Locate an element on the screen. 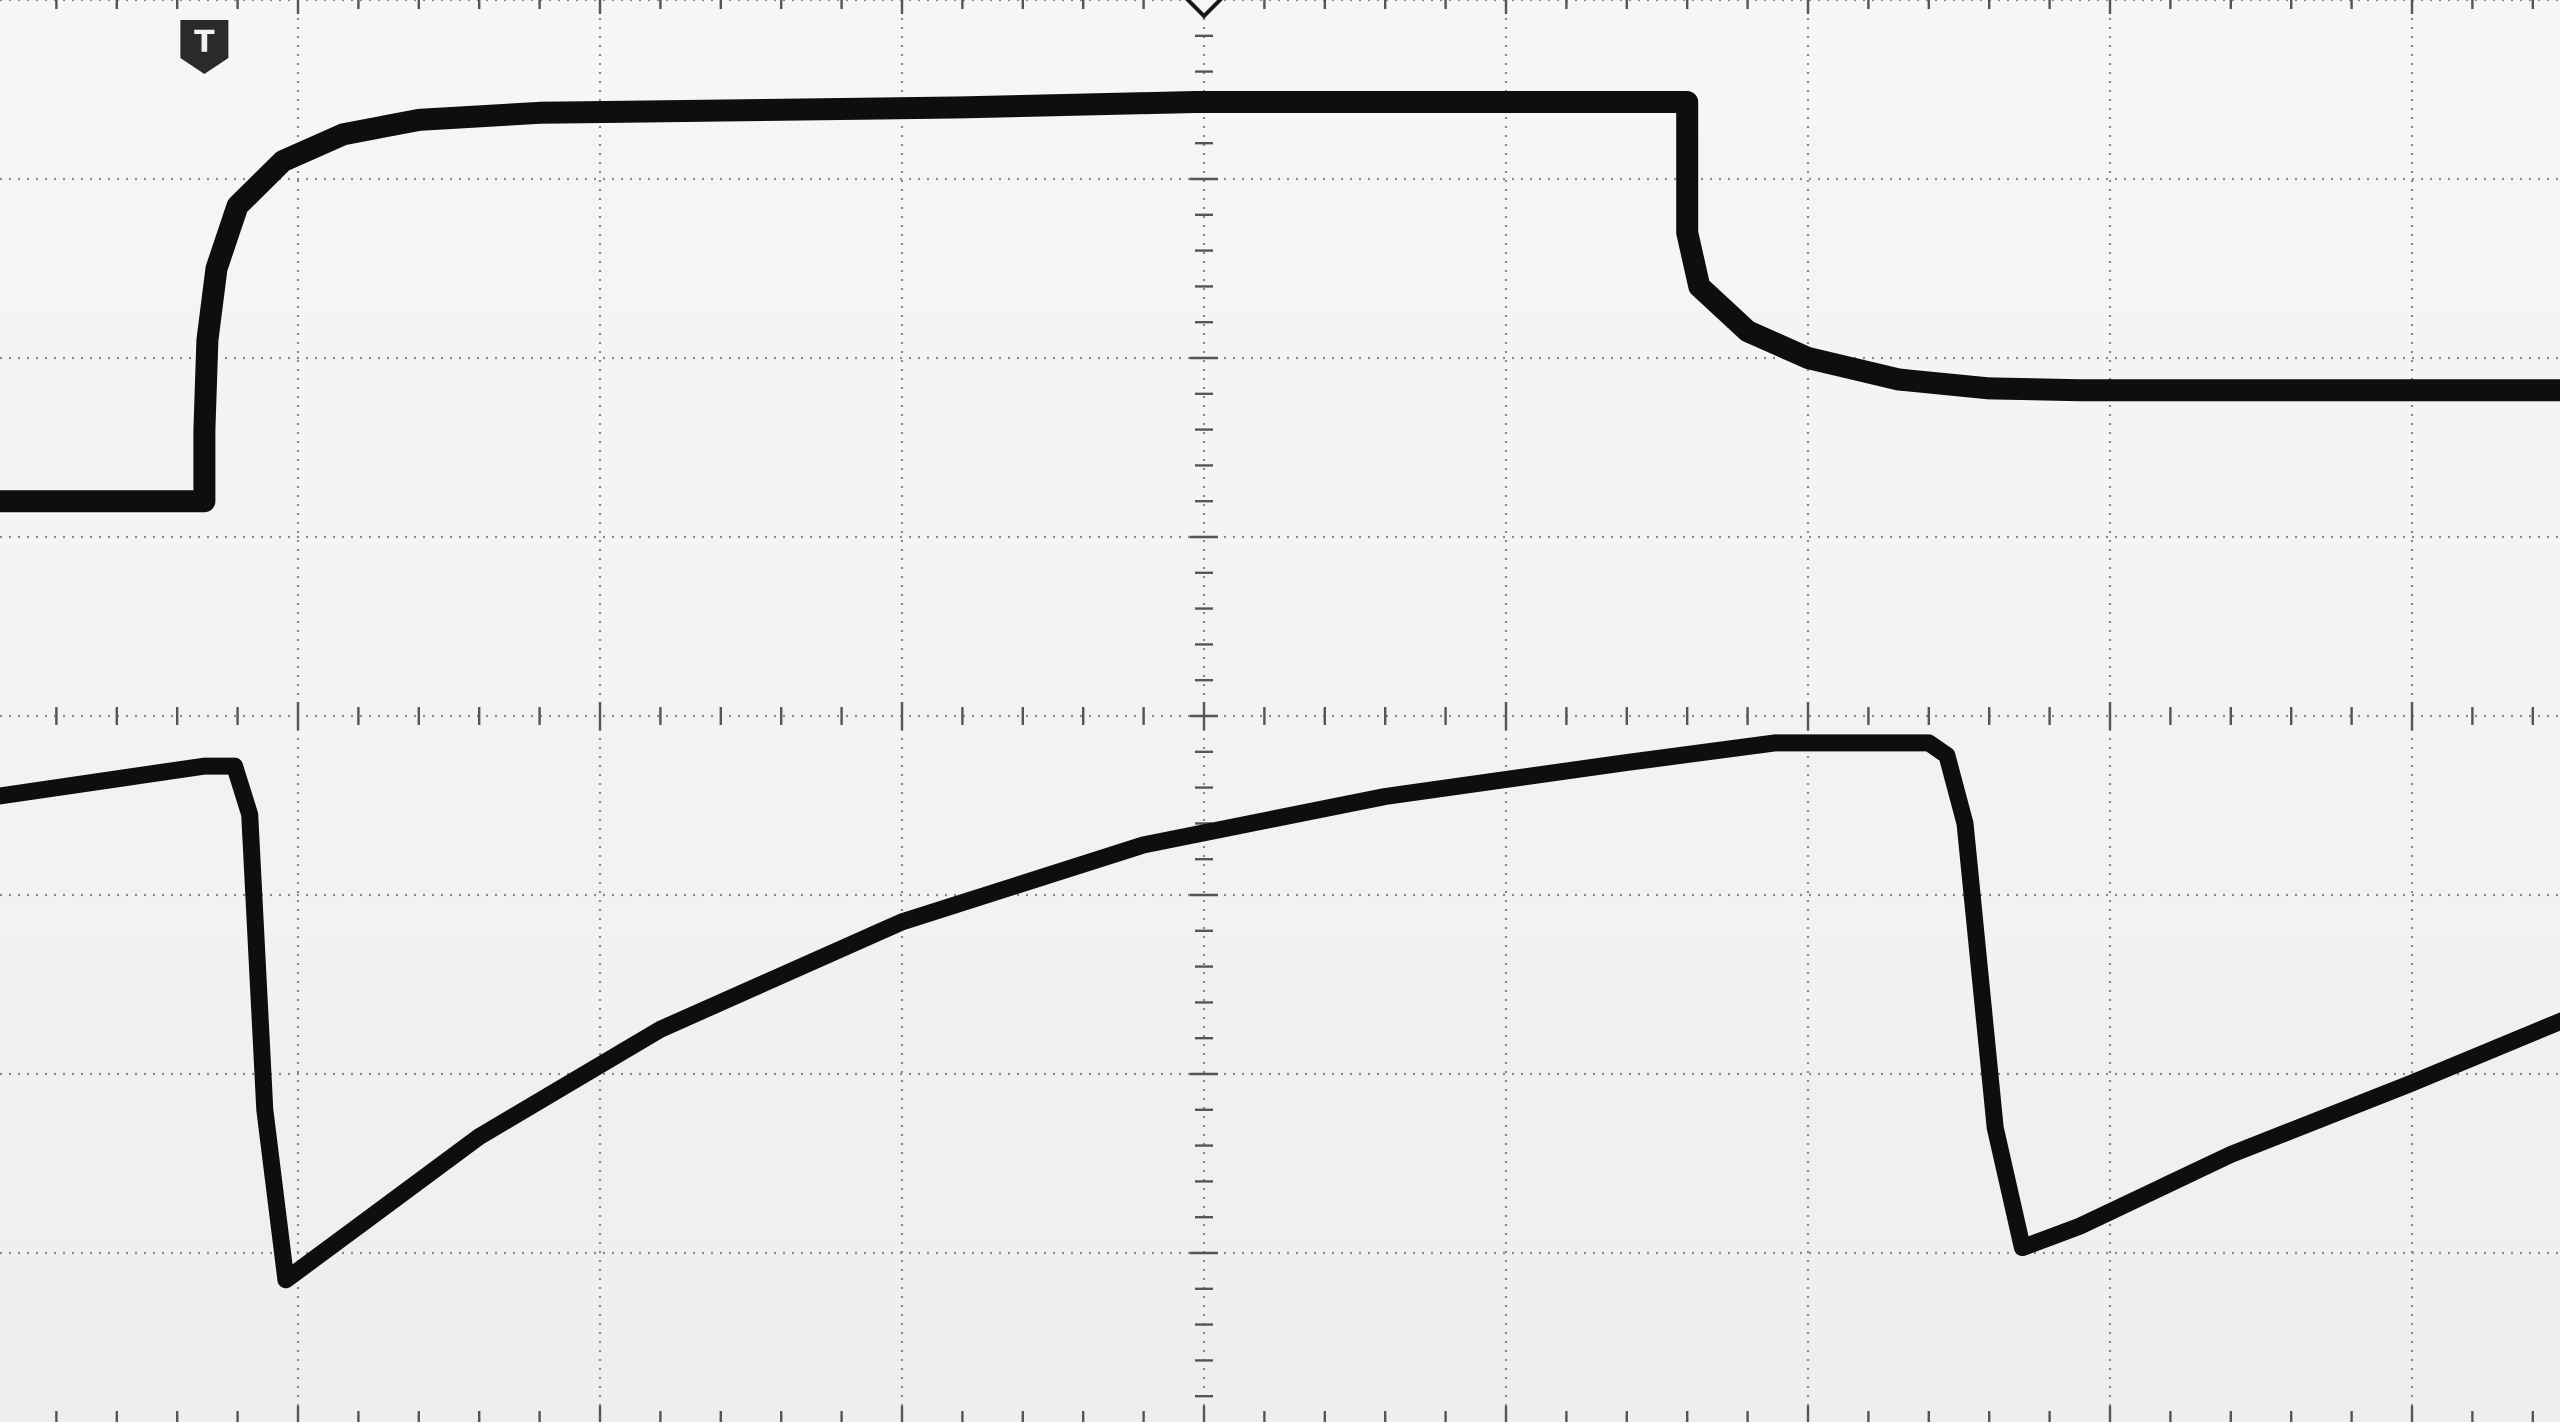 The image size is (2560, 1422). trigger-marker-icon: T is located at coordinates (204, 47).